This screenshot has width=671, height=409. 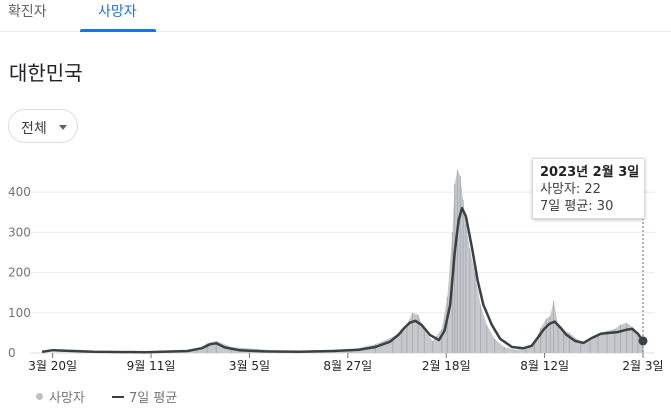 I want to click on x-tick-label: 8월 12일, so click(x=544, y=366).